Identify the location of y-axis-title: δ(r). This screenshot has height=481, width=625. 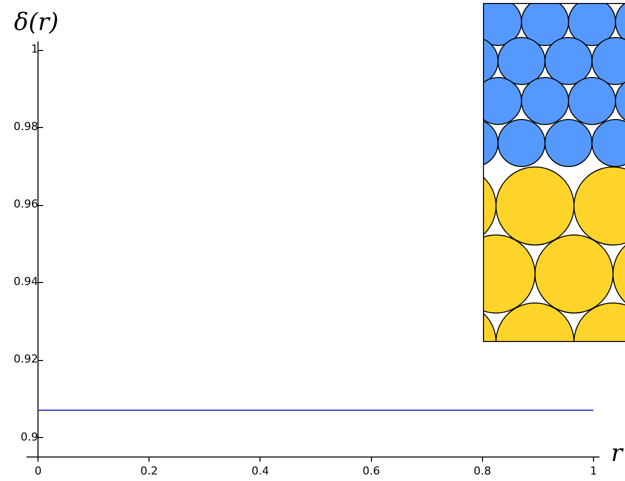
(36, 22).